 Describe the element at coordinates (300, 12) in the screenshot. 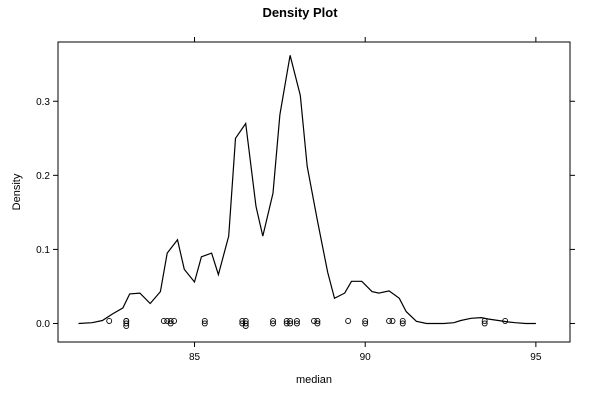

I see `chart-title: Density Plot` at that location.